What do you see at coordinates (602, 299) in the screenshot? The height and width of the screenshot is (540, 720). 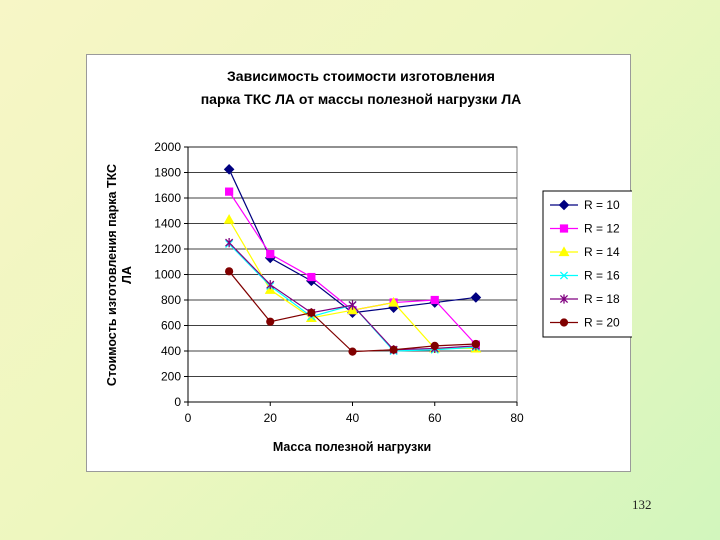 I see `legend-label: R = 18` at bounding box center [602, 299].